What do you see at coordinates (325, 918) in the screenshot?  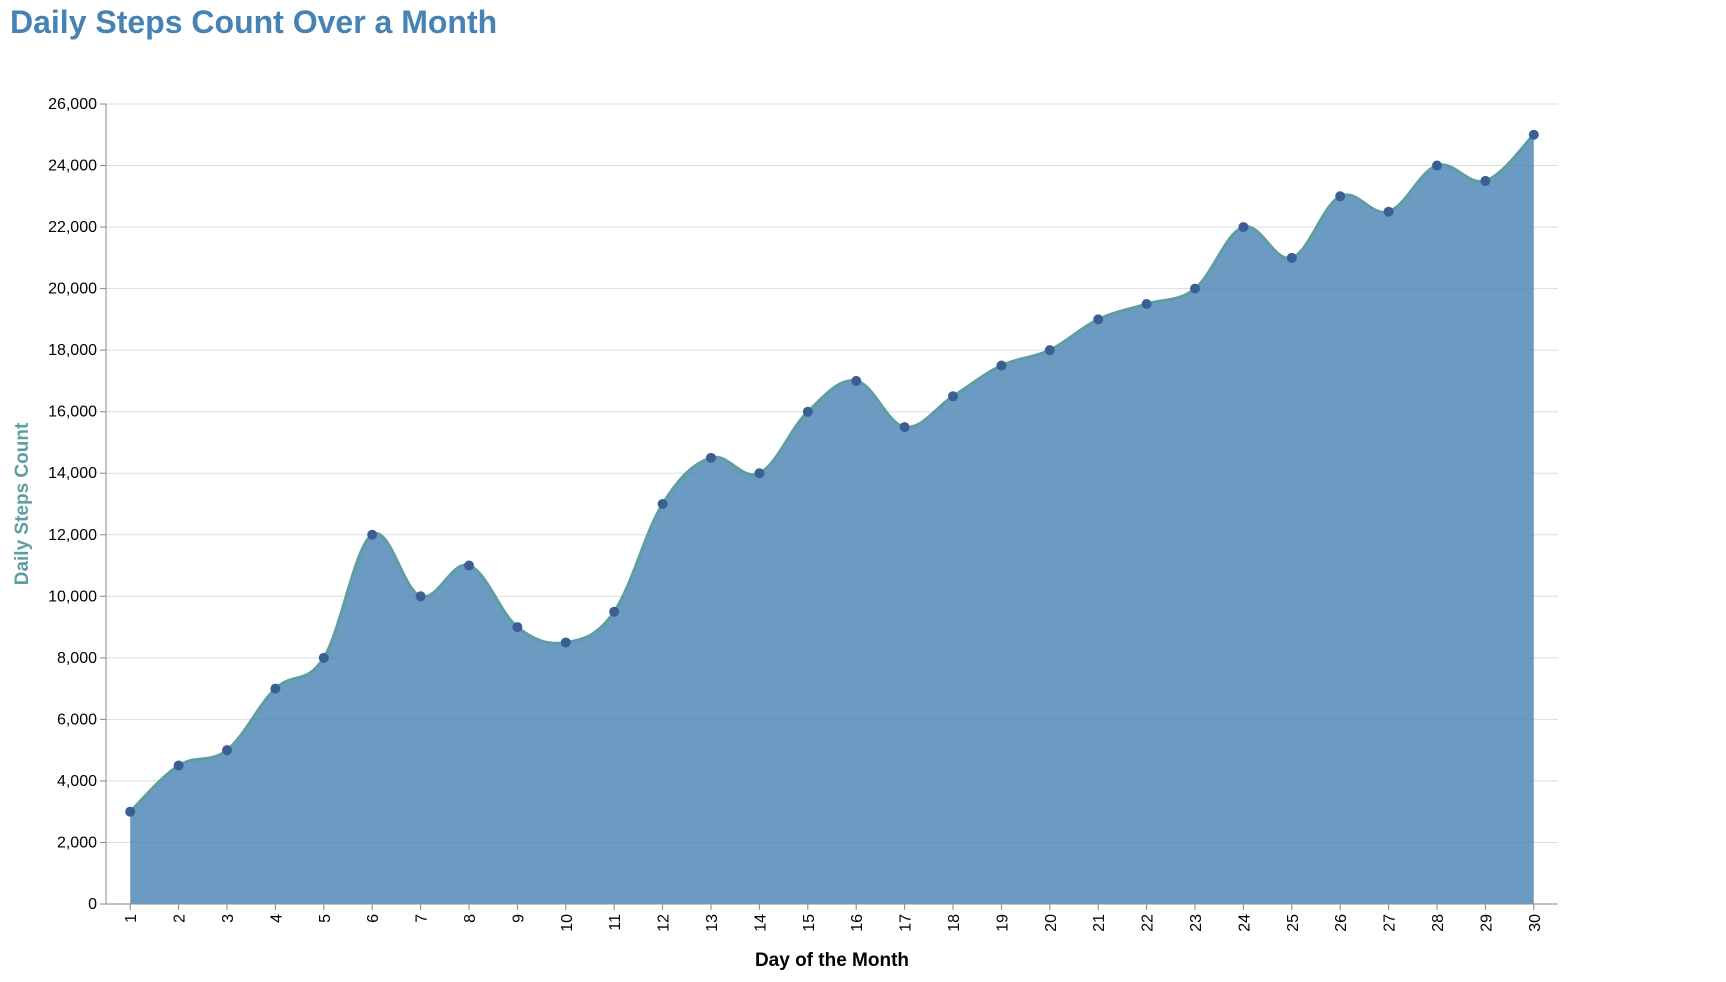 I see `x-tick-label: 5` at bounding box center [325, 918].